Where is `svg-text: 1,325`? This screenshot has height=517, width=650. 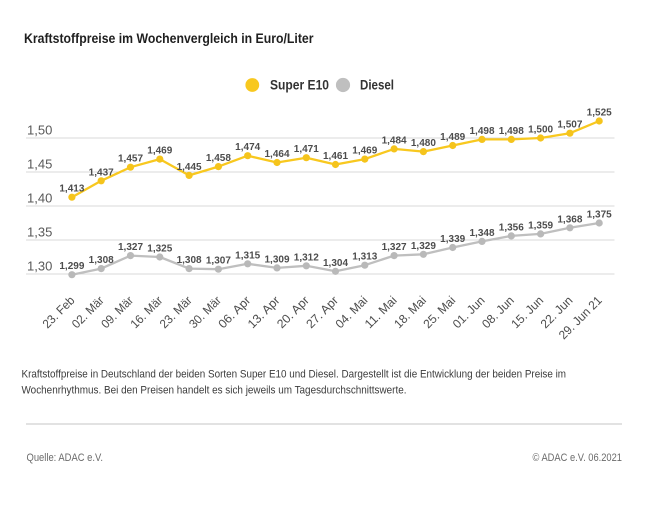
svg-text: 1,325 is located at coordinates (159, 249).